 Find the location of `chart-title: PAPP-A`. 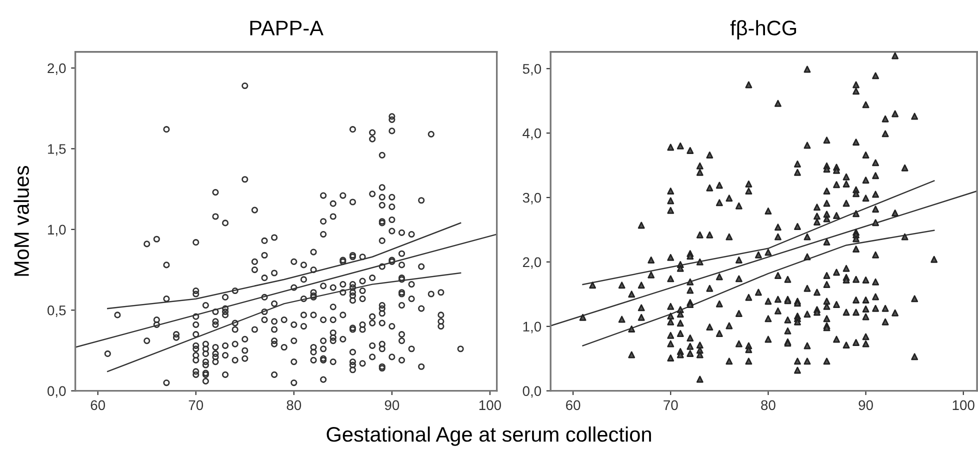

chart-title: PAPP-A is located at coordinates (287, 28).